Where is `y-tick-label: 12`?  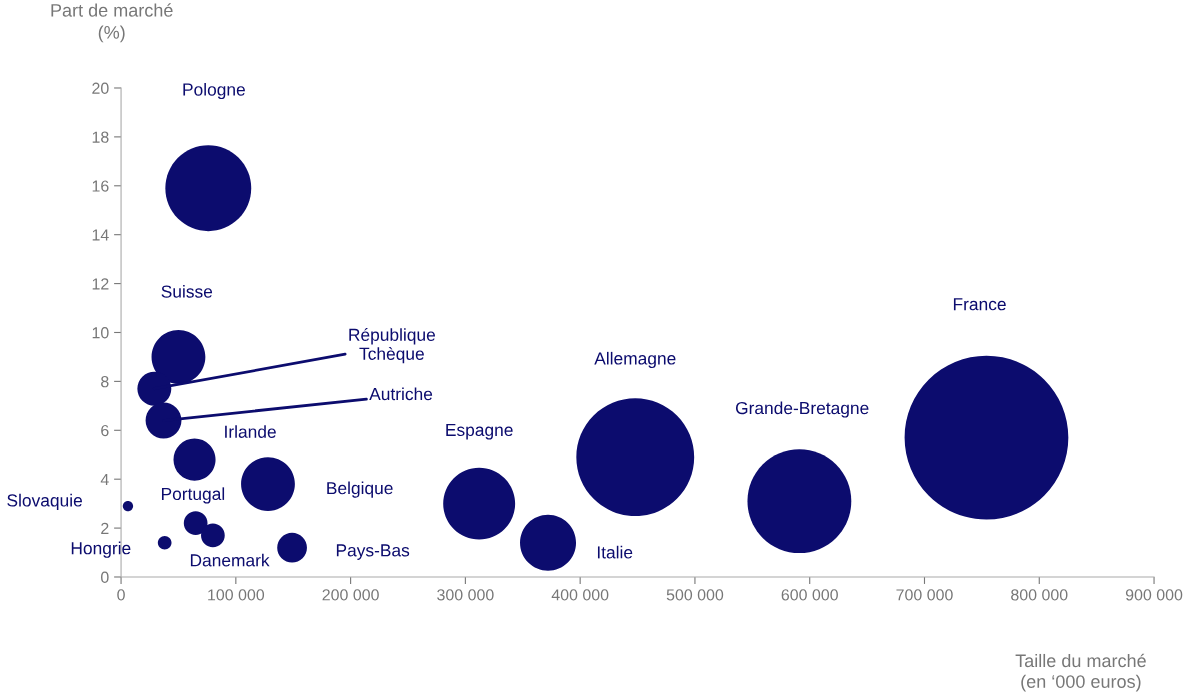 y-tick-label: 12 is located at coordinates (100, 284).